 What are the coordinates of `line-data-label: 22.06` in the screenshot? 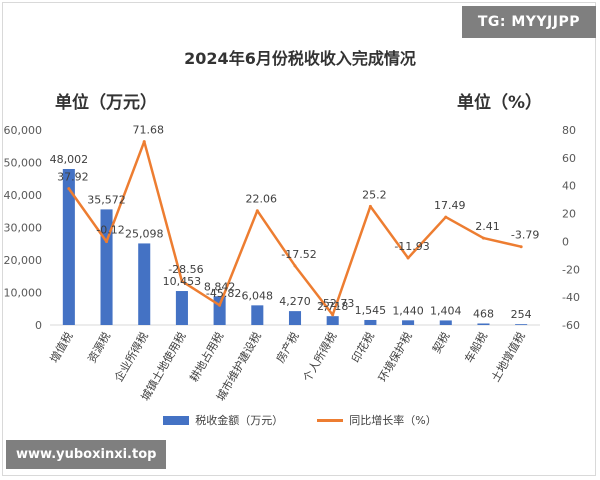 It's located at (262, 199).